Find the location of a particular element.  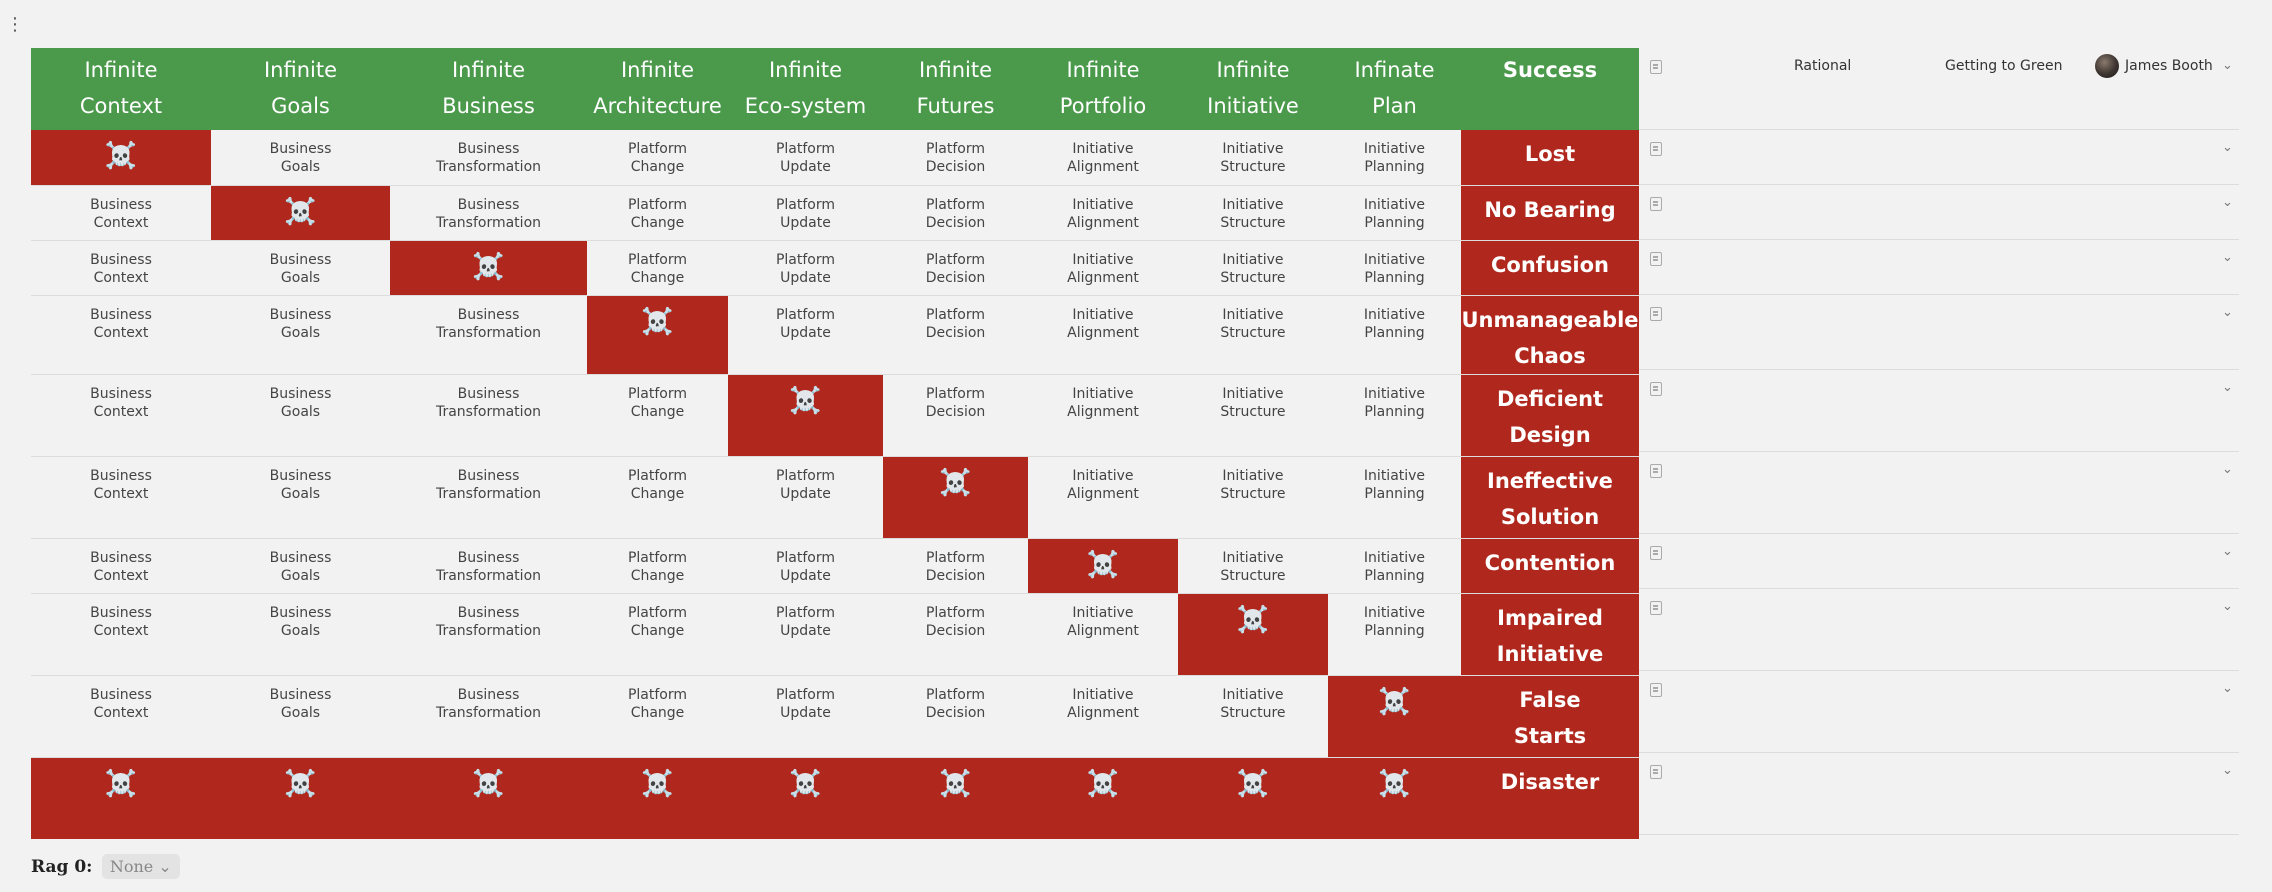

column-header: Infinite Context is located at coordinates (121, 89).